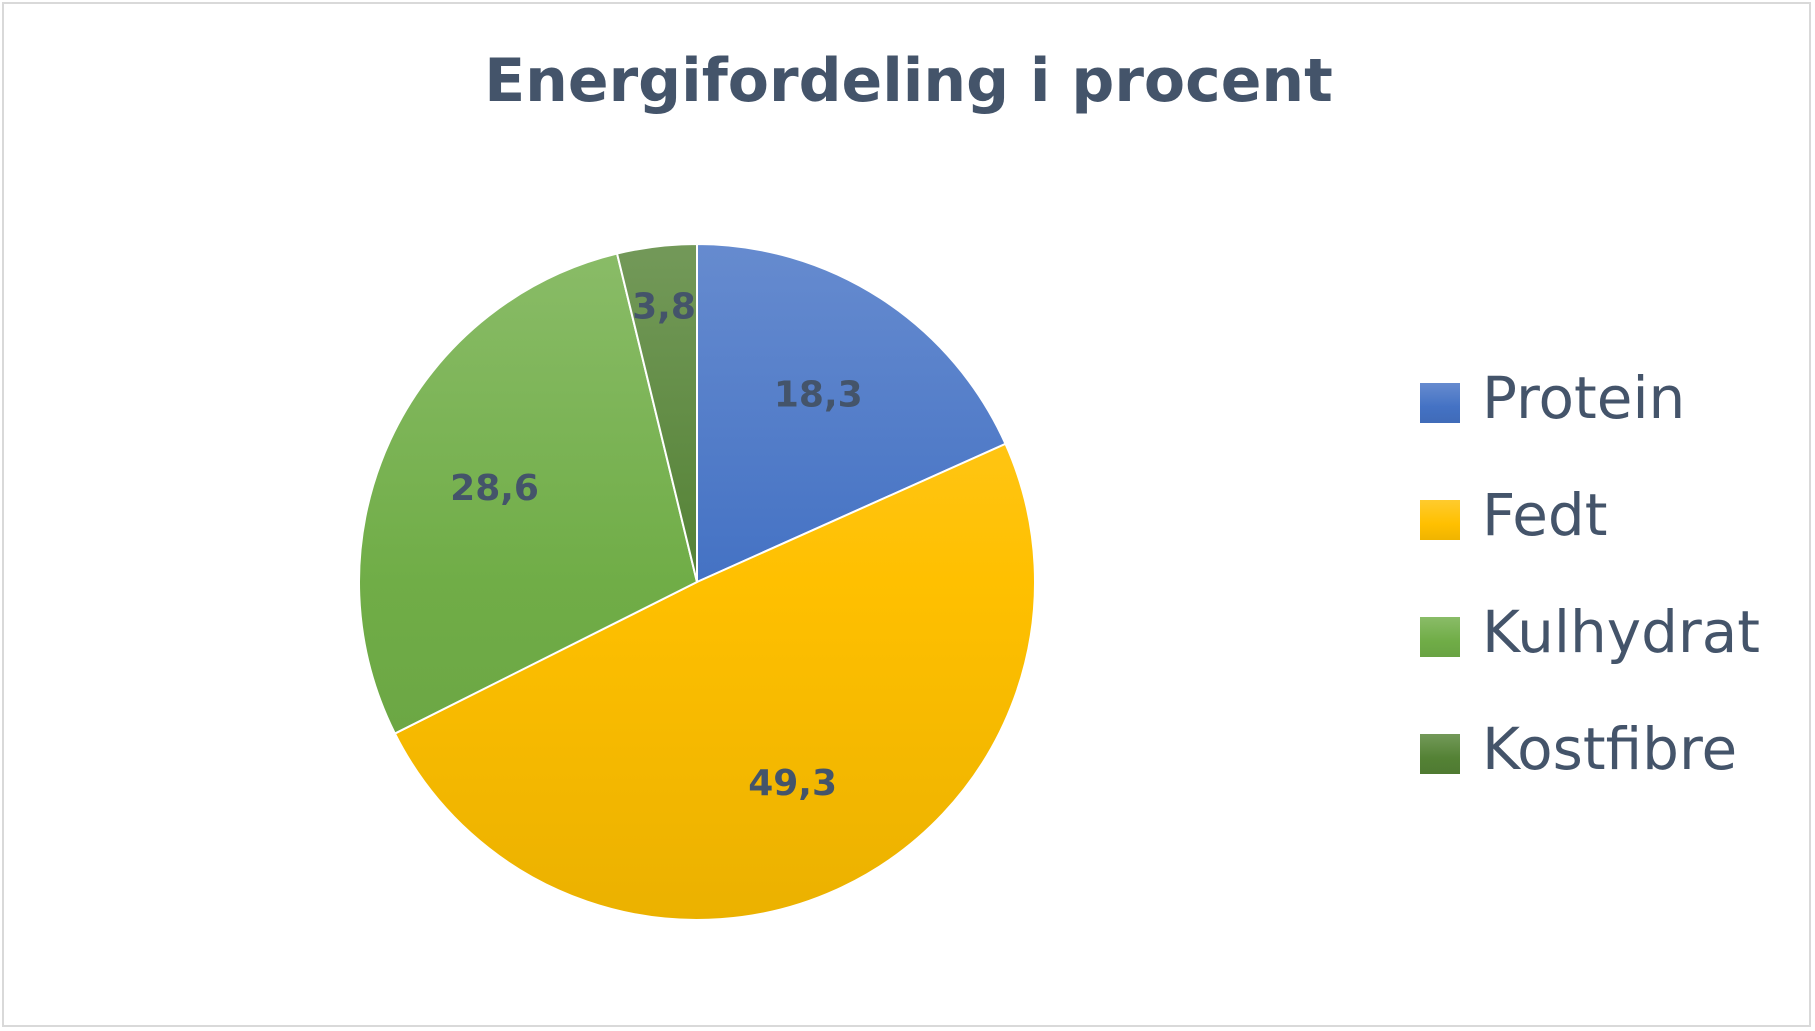  What do you see at coordinates (908, 81) in the screenshot?
I see `chart-title: Energifordeling i procent` at bounding box center [908, 81].